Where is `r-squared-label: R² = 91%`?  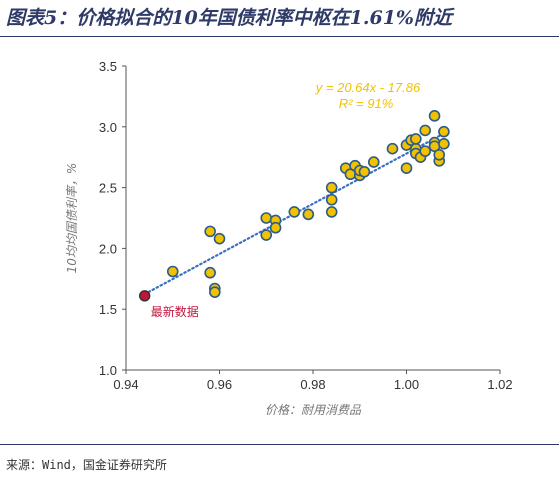
r-squared-label: R² = 91% is located at coordinates (366, 103).